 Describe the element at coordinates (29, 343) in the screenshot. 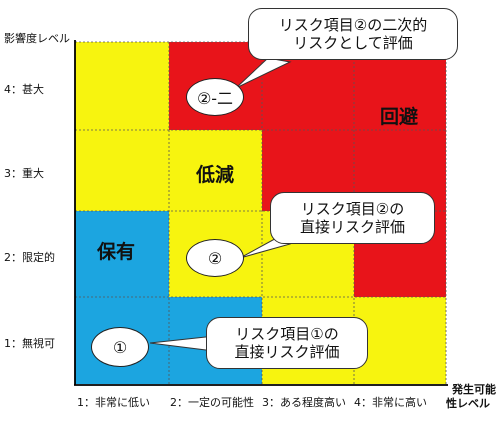

I see `y-tick-1: 1：無視可` at that location.